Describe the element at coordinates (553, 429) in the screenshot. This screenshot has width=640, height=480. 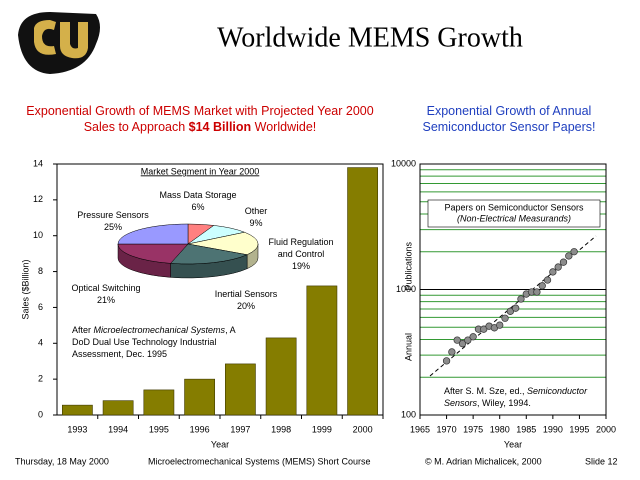
I see `x-tick-label: 1990` at that location.